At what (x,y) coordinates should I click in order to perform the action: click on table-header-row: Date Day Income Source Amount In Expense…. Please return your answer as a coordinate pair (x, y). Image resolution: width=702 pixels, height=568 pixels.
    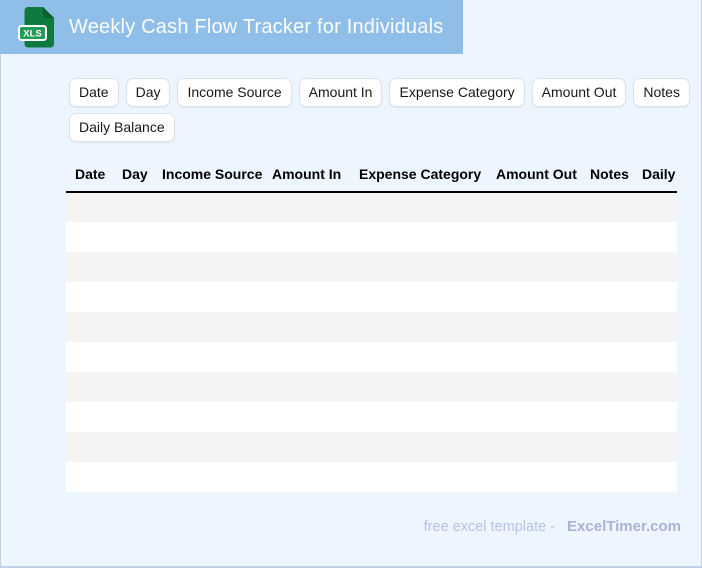
    Looking at the image, I should click on (371, 177).